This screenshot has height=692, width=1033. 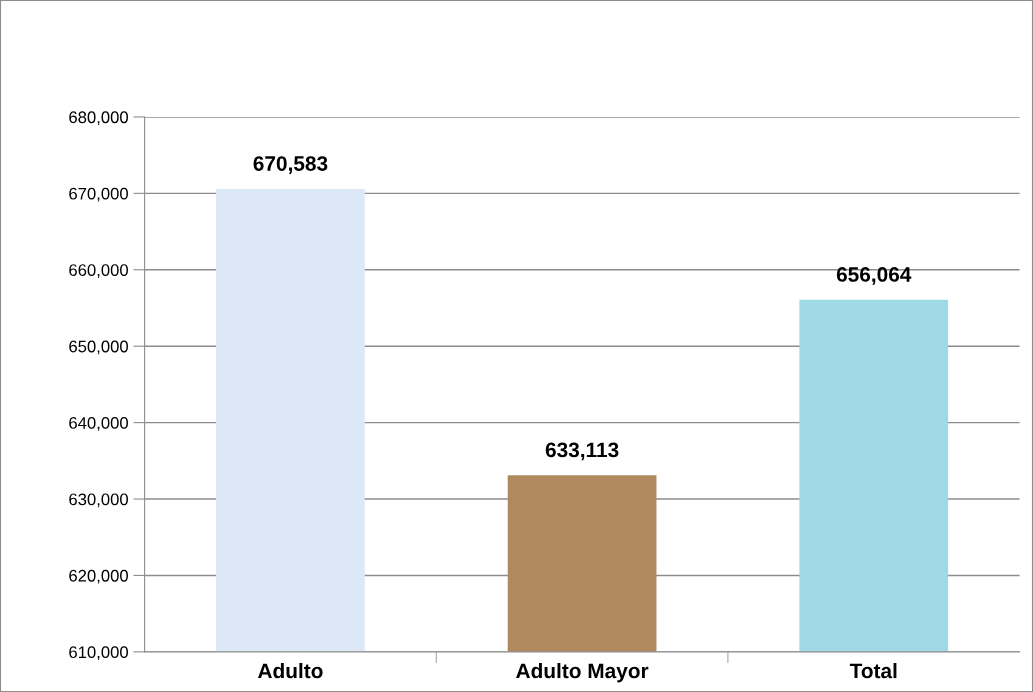 I want to click on data-label: 633,113, so click(x=582, y=451).